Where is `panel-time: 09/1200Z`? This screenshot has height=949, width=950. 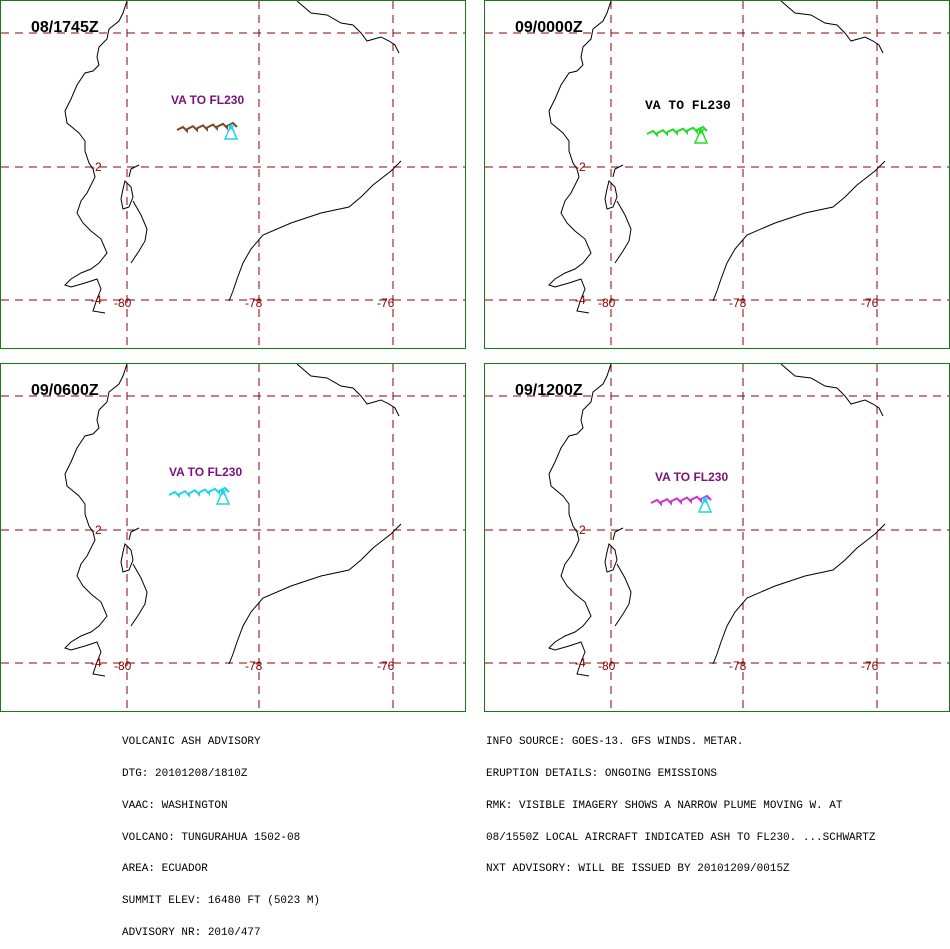
panel-time: 09/1200Z is located at coordinates (549, 390).